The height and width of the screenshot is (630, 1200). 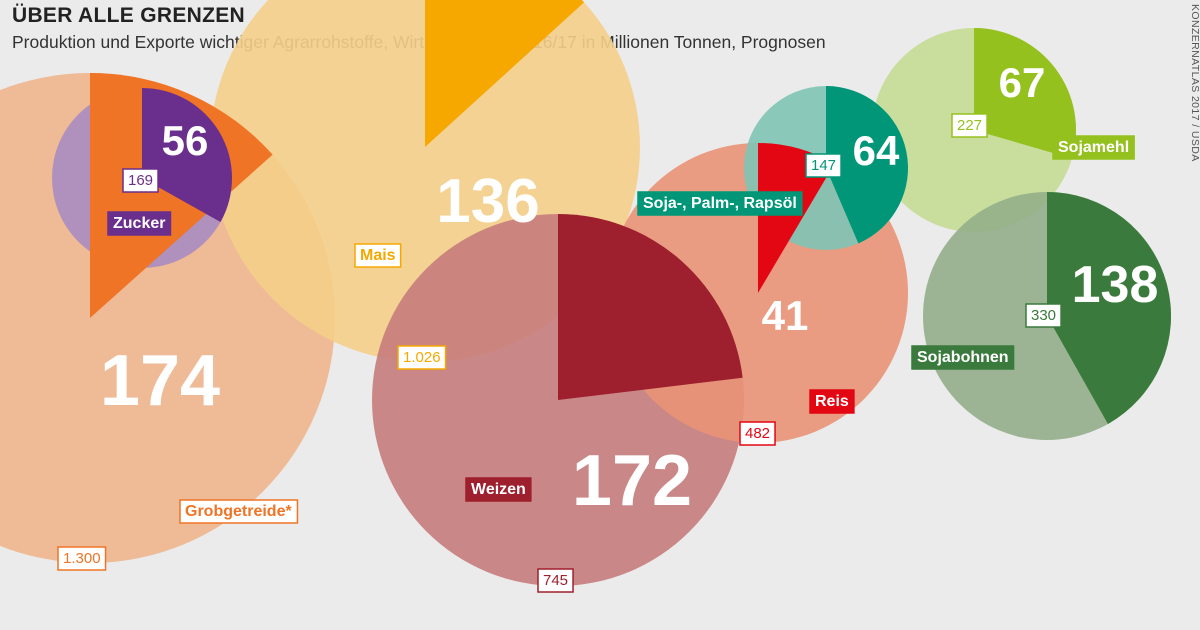 I want to click on production-value-sojabohnen-box, so click(x=1043, y=315).